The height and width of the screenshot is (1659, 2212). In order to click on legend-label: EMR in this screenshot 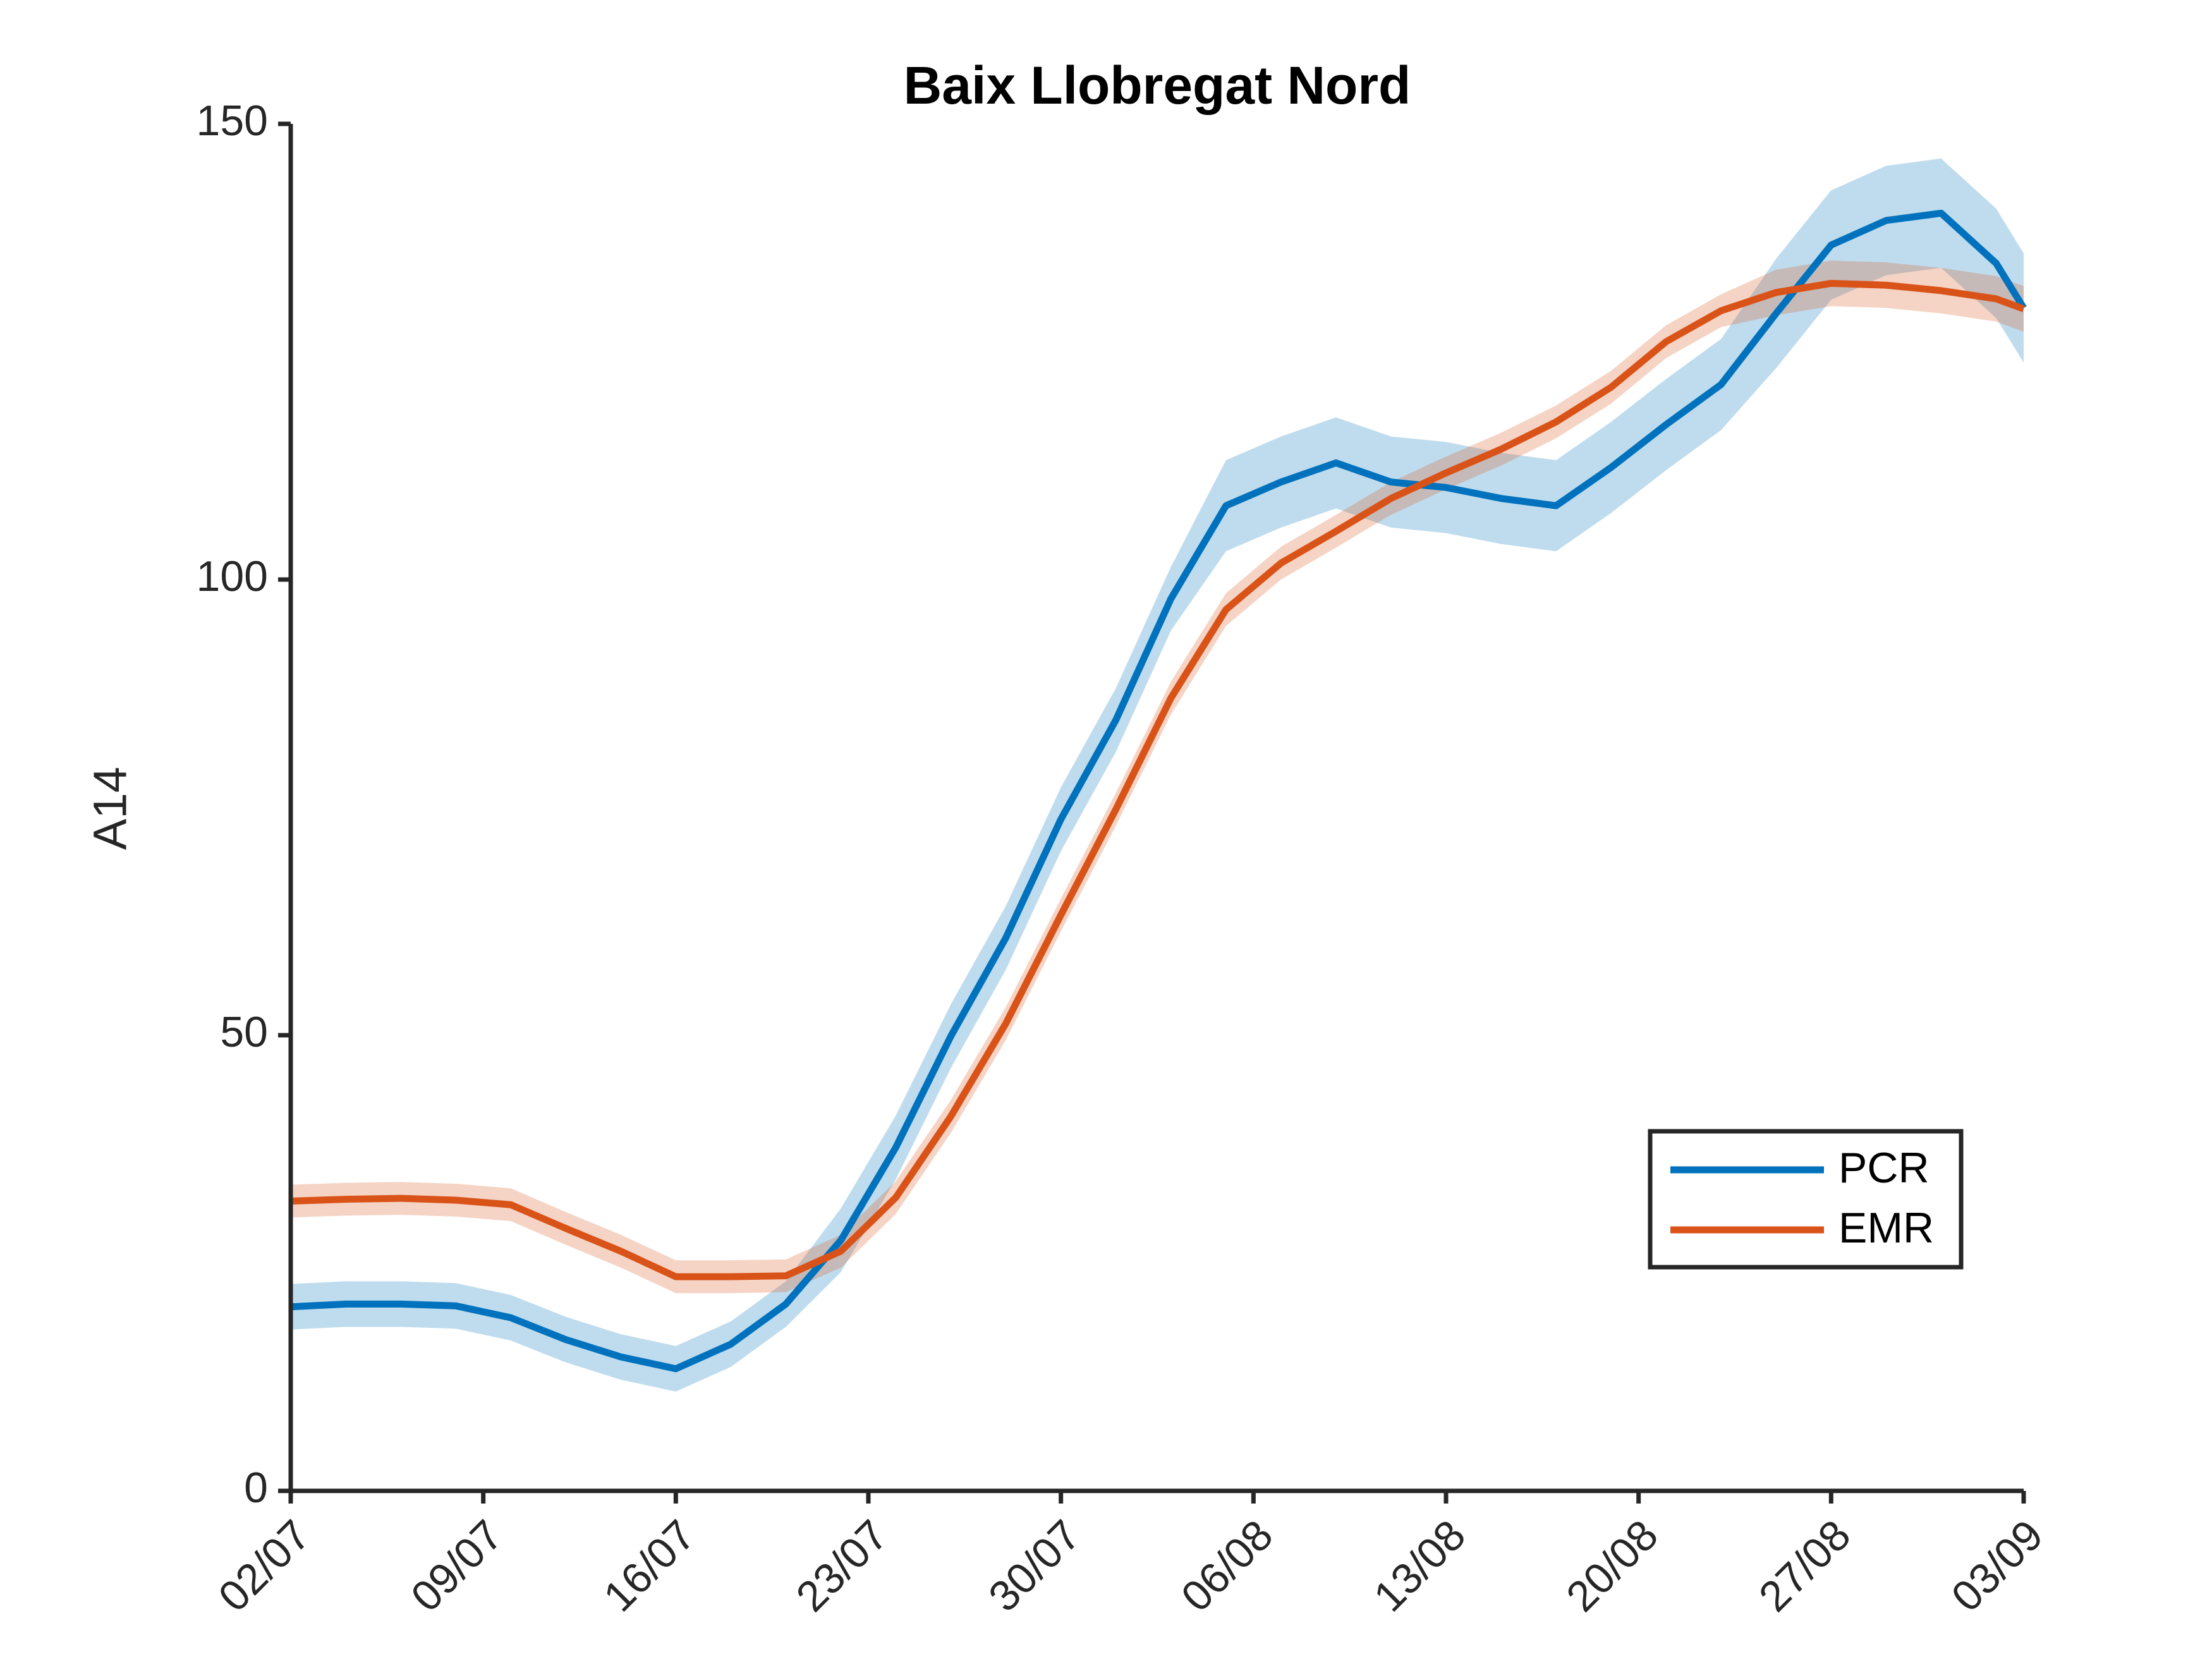, I will do `click(1886, 1228)`.